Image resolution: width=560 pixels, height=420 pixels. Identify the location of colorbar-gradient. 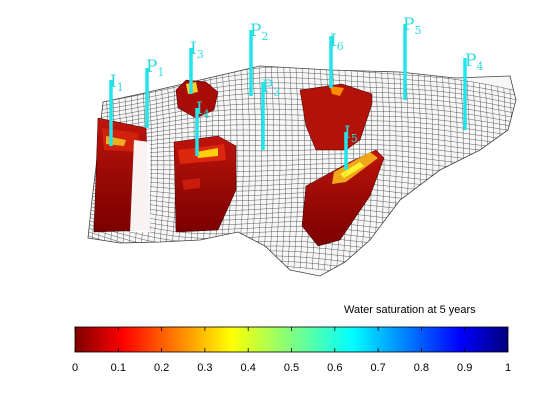
(291, 339).